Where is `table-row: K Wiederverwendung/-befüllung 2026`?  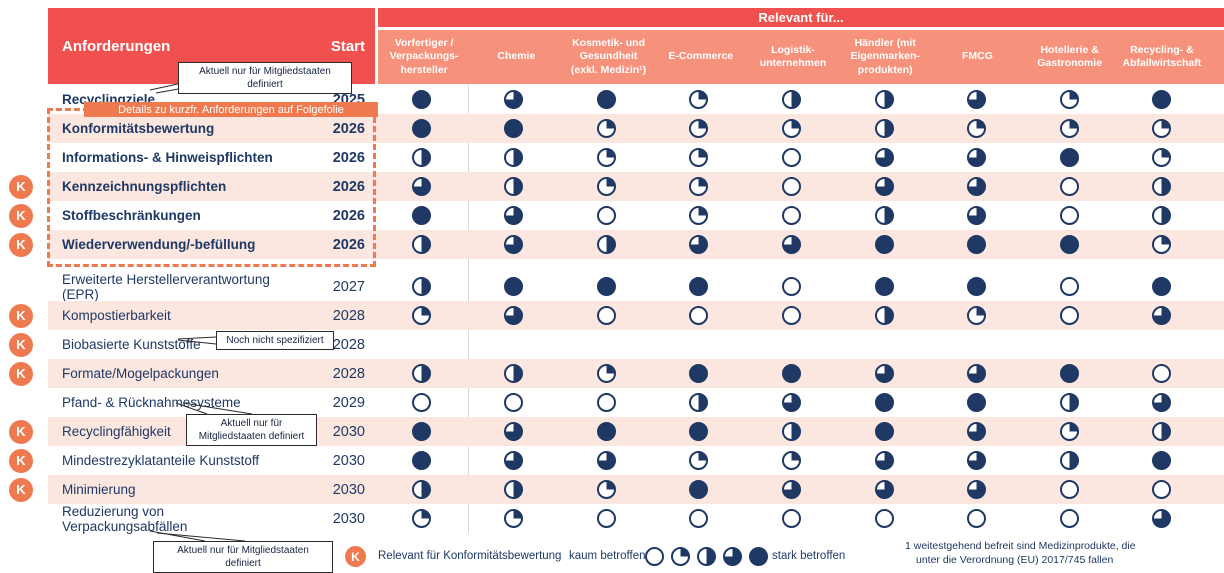
table-row: K Wiederverwendung/-befüllung 2026 is located at coordinates (612, 244).